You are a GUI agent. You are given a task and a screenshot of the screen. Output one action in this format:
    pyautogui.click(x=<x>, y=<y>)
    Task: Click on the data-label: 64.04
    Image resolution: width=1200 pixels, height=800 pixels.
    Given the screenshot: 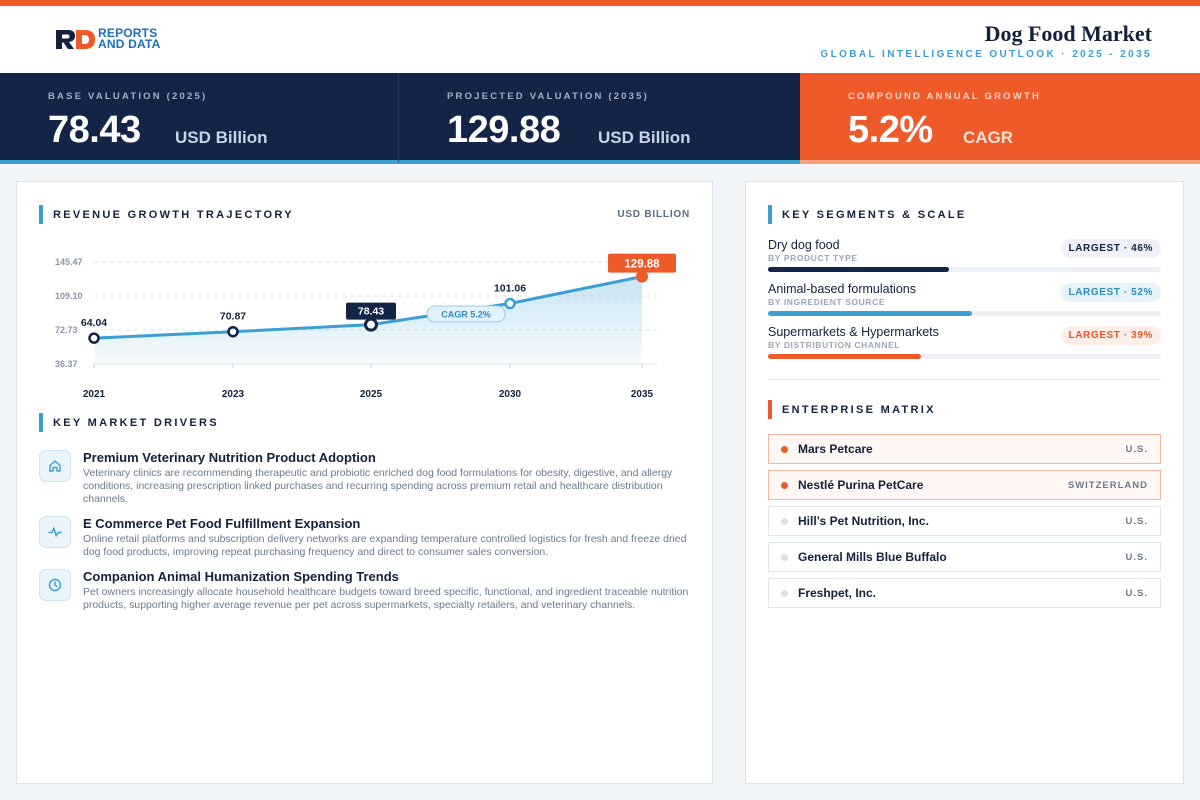 What is the action you would take?
    pyautogui.click(x=94, y=323)
    